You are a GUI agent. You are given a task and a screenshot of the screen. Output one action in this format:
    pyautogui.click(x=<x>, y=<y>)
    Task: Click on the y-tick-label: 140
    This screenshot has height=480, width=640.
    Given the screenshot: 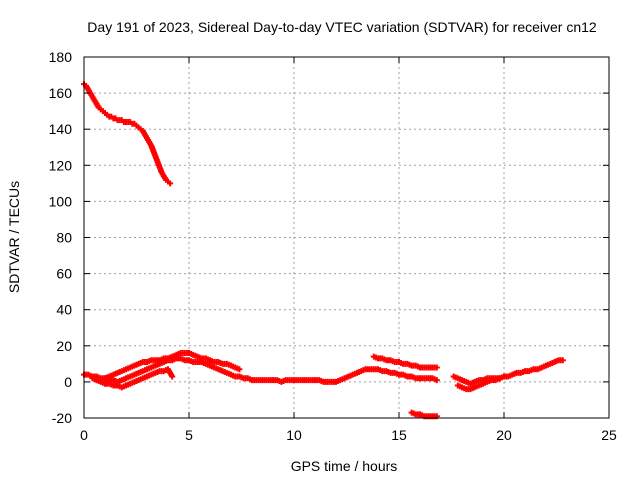 What is the action you would take?
    pyautogui.click(x=61, y=129)
    